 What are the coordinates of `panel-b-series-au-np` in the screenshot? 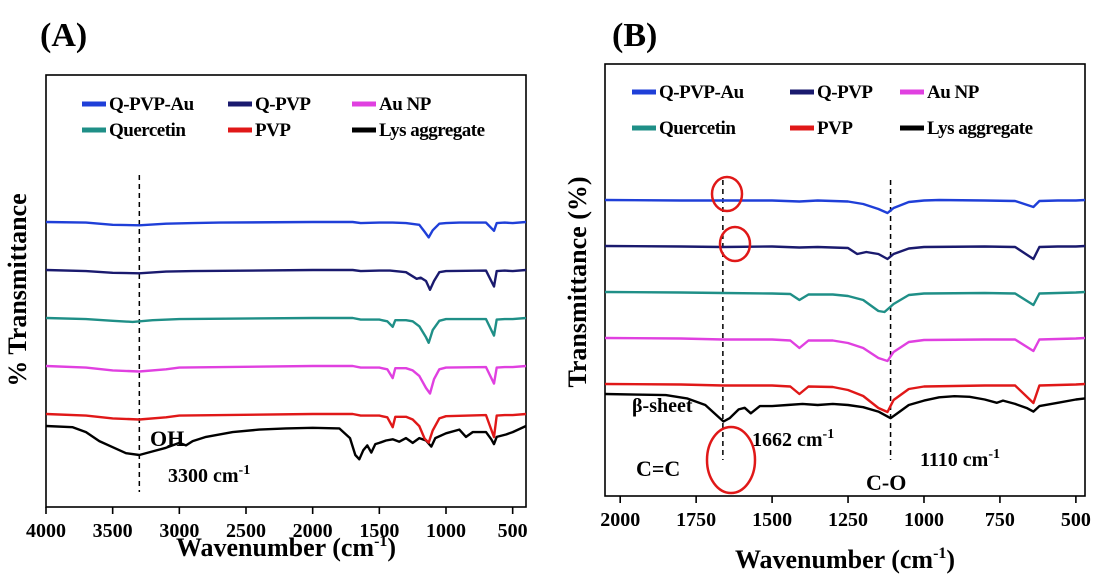 It's located at (845, 349).